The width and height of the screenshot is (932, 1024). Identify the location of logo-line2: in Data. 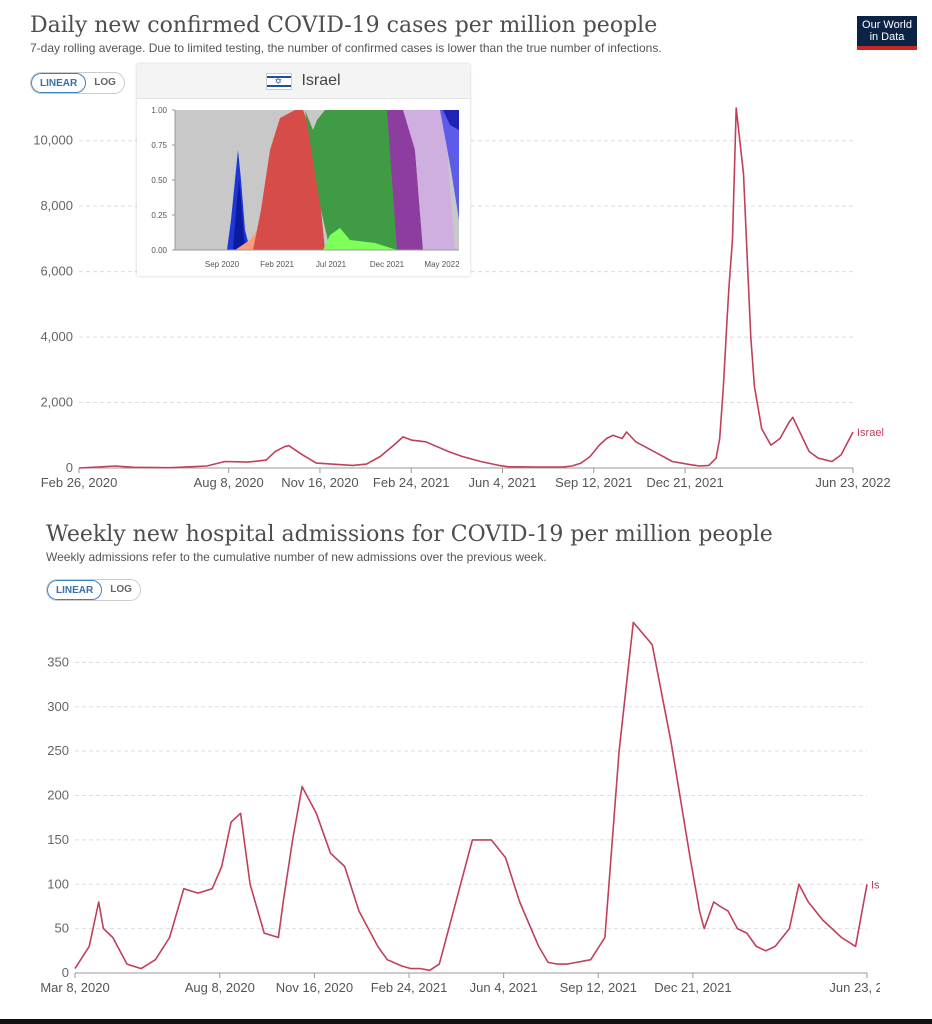
(887, 37).